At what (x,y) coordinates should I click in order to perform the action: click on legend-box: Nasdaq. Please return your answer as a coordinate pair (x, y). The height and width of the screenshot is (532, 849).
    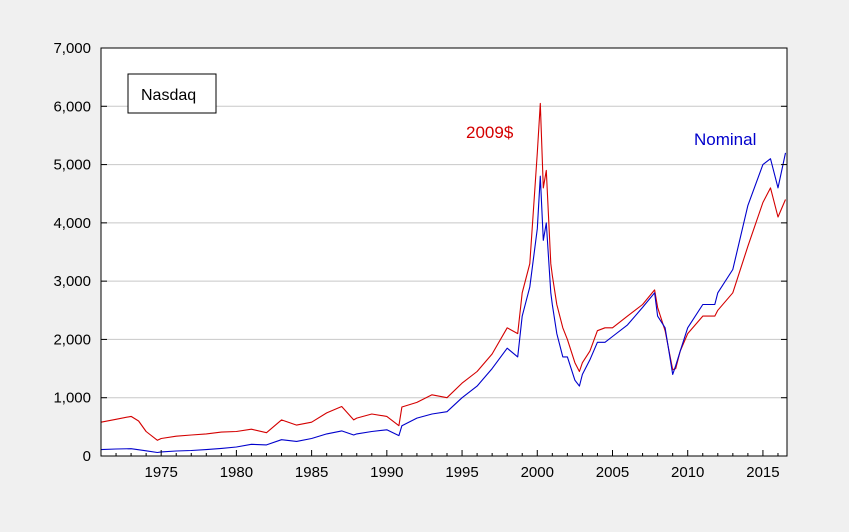
    Looking at the image, I should click on (172, 93).